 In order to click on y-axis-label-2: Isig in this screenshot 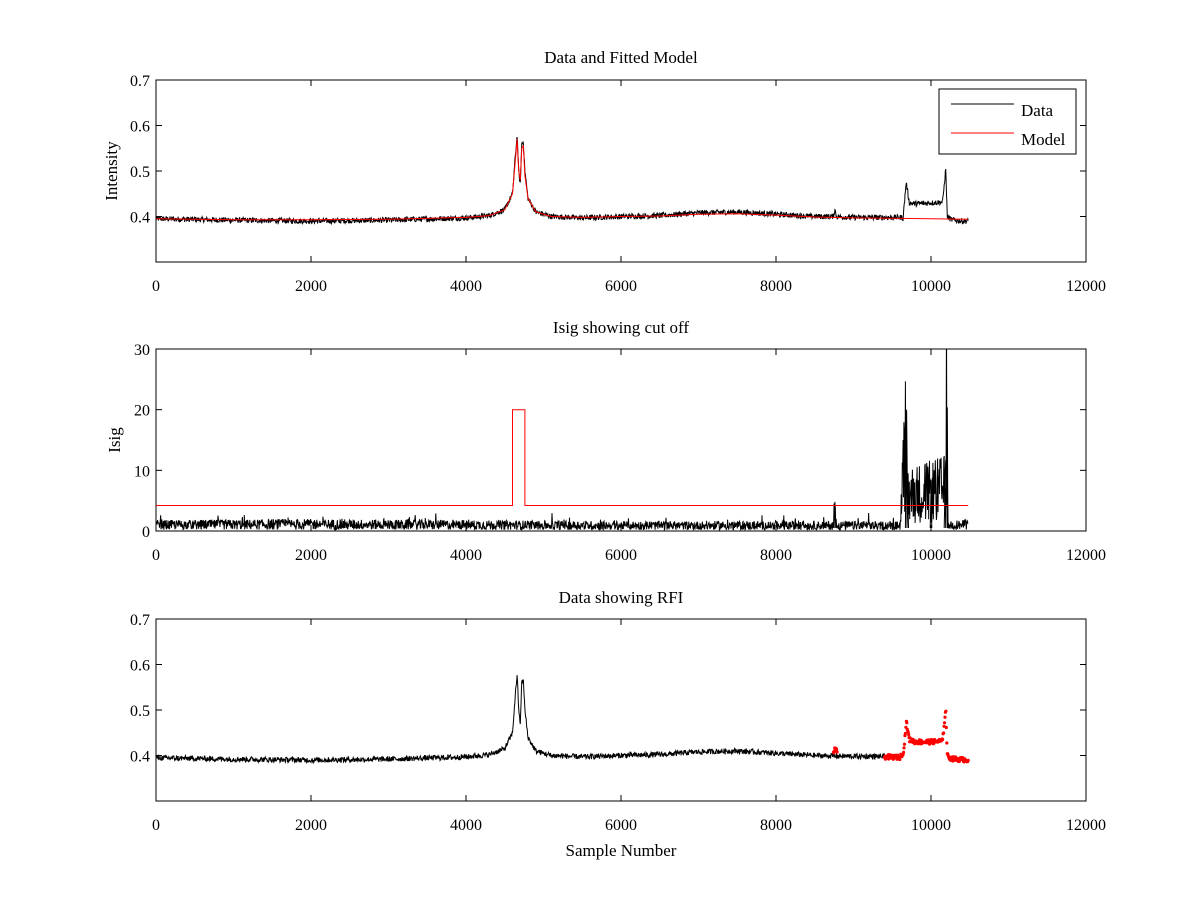, I will do `click(114, 440)`.